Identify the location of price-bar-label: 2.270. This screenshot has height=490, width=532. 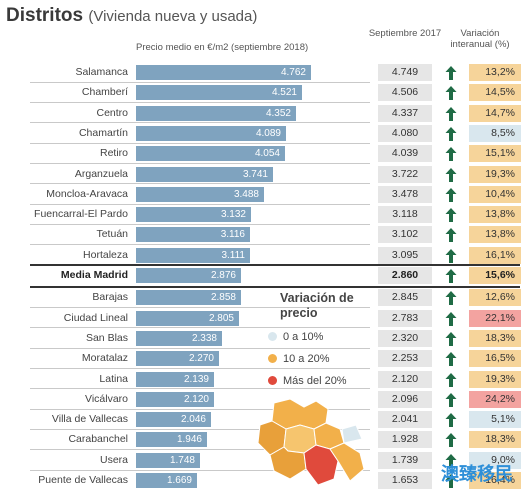
(201, 359).